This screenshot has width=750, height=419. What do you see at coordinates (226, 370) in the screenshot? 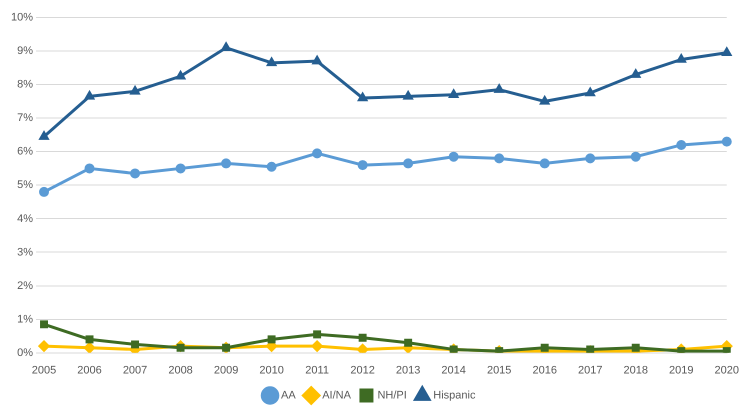
I see `x-tick-label: 2009` at bounding box center [226, 370].